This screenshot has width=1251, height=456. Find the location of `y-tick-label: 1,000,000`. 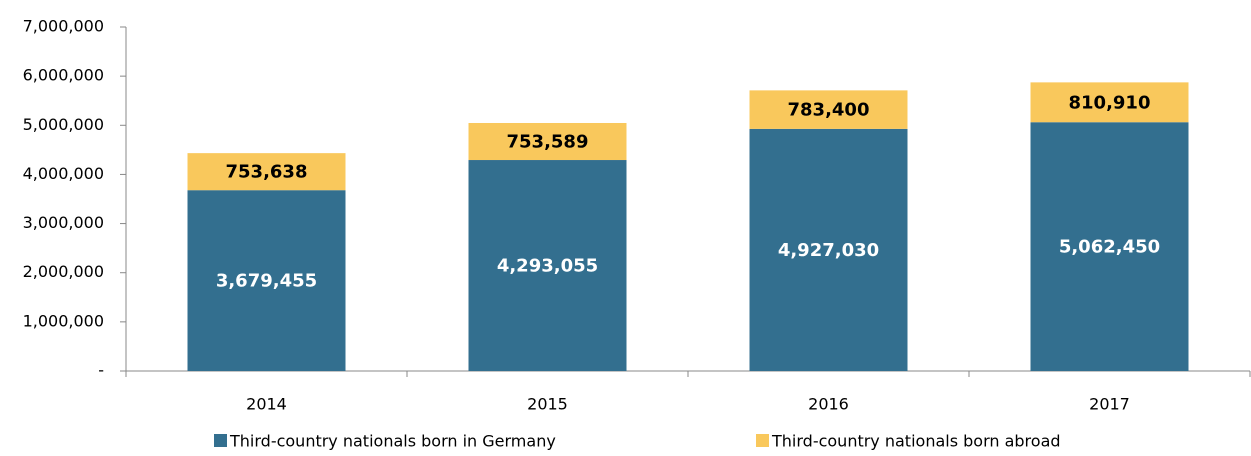

y-tick-label: 1,000,000 is located at coordinates (63, 320).